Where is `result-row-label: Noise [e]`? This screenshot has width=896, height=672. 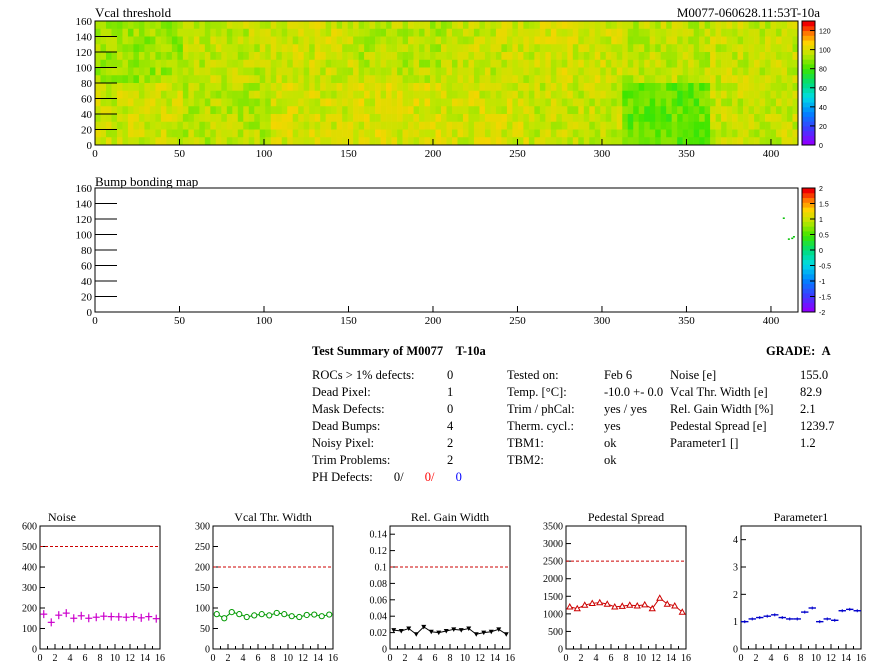 result-row-label: Noise [e] is located at coordinates (693, 375).